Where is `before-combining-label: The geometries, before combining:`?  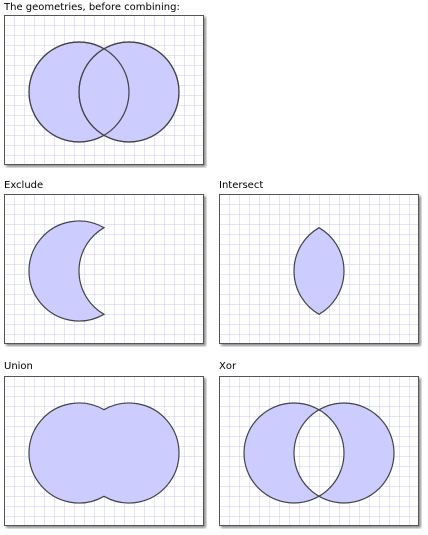
before-combining-label: The geometries, before combining: is located at coordinates (92, 7).